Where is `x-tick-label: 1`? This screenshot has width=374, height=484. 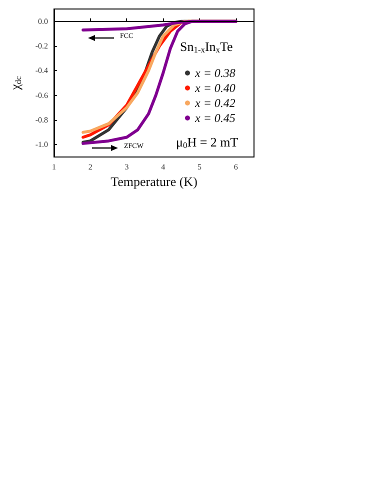
x-tick-label: 1 is located at coordinates (54, 167).